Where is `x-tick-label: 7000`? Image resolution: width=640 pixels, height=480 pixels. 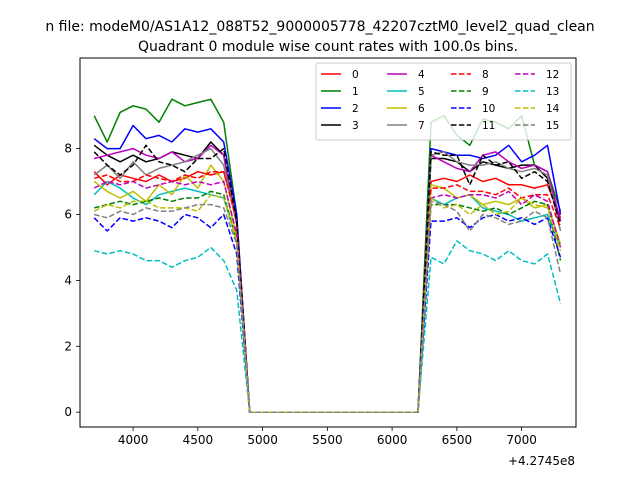
x-tick-label: 7000 is located at coordinates (521, 440).